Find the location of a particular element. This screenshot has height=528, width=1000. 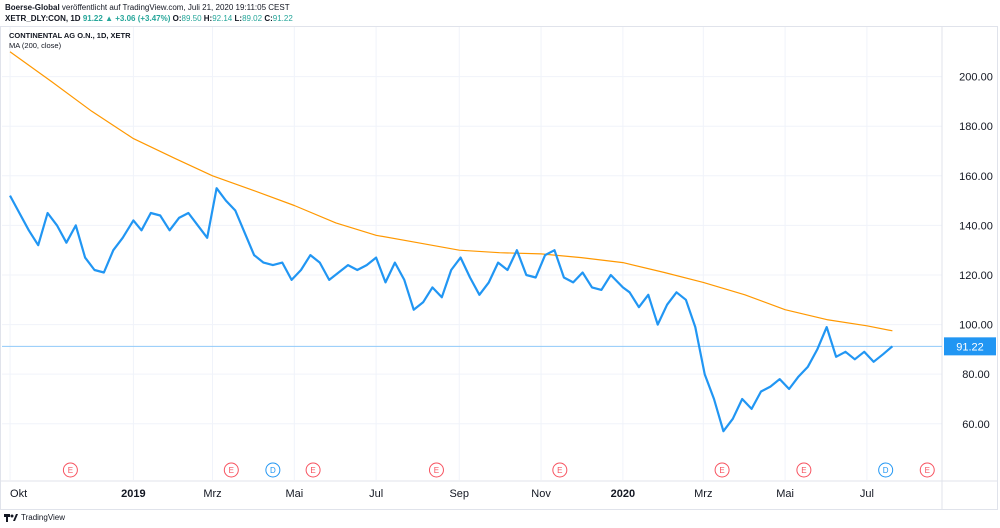

price-change: +3.06 (+3.47%) is located at coordinates (143, 18).